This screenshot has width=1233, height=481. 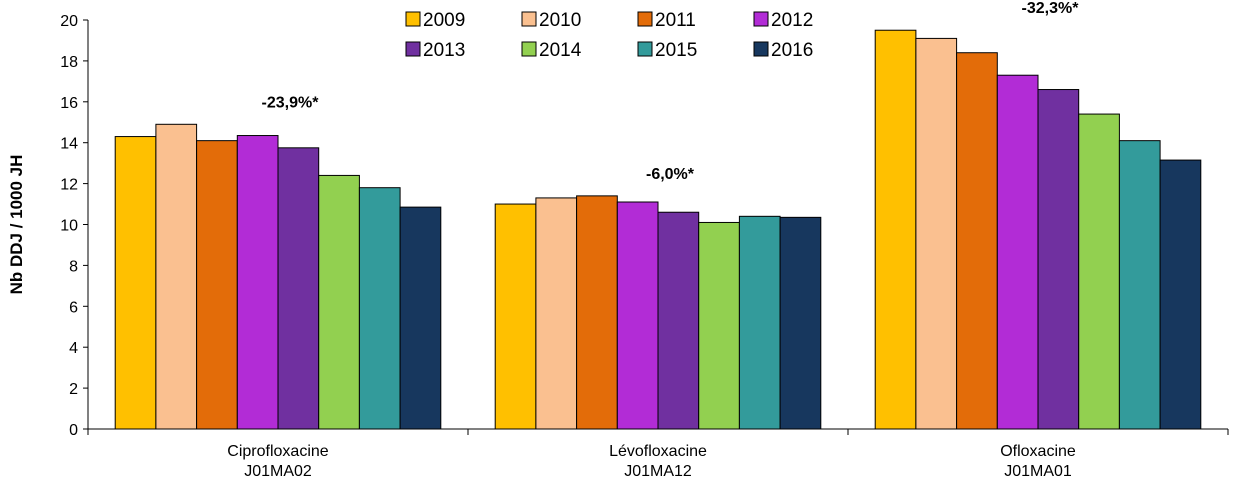 What do you see at coordinates (69, 21) in the screenshot?
I see `y-tick-label: 20` at bounding box center [69, 21].